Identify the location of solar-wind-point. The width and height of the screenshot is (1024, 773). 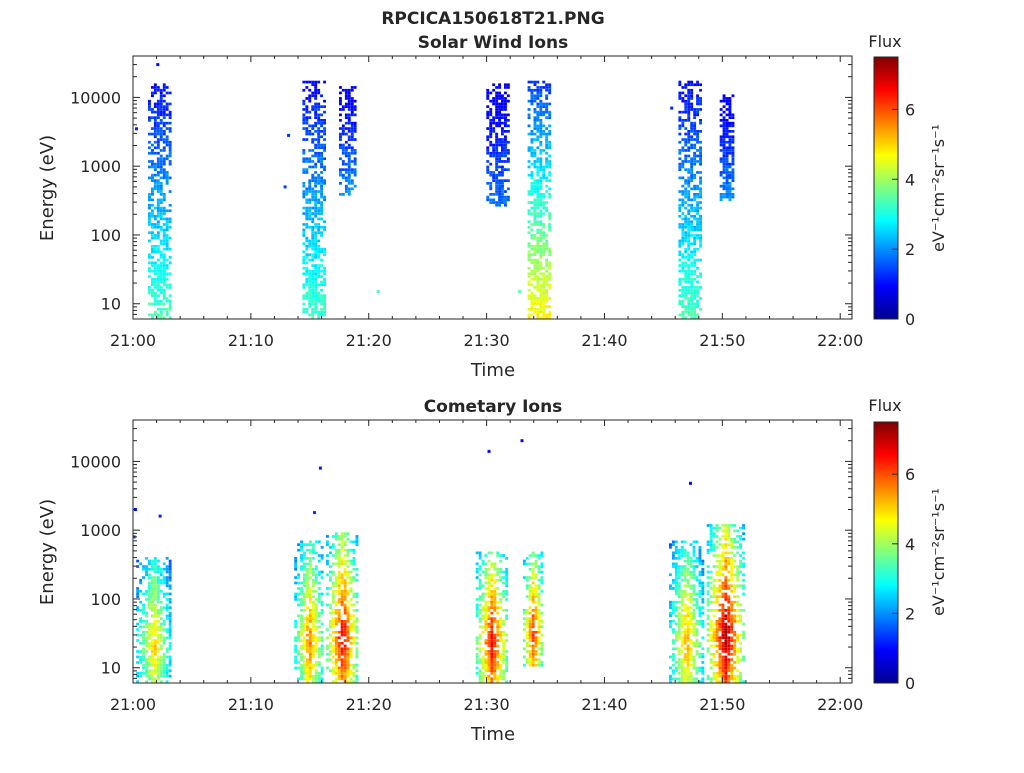
(289, 135).